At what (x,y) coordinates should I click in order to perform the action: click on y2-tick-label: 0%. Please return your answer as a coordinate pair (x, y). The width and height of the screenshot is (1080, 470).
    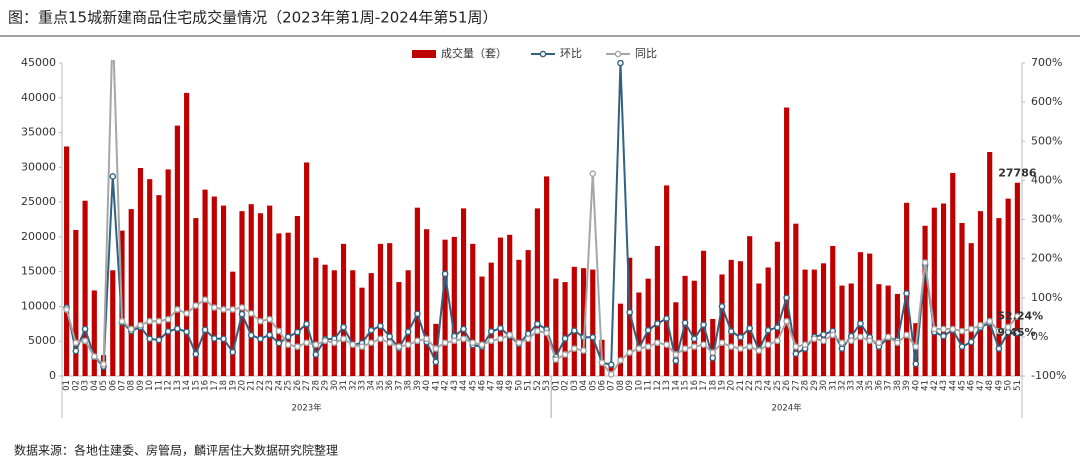
    Looking at the image, I should click on (1039, 336).